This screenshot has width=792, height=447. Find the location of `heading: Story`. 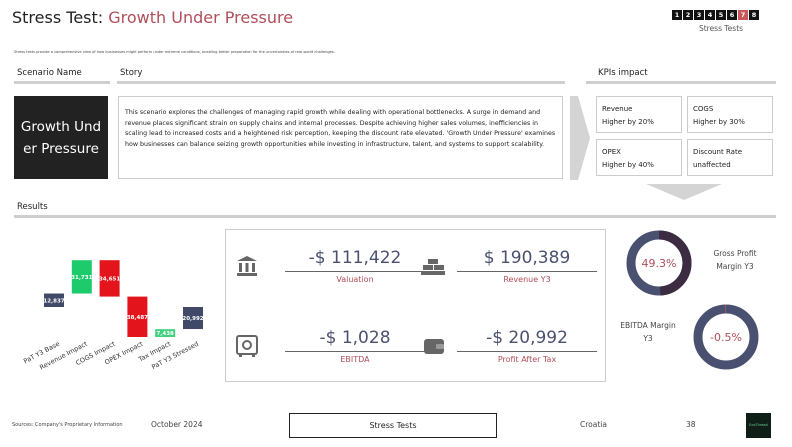

heading: Story is located at coordinates (131, 73).